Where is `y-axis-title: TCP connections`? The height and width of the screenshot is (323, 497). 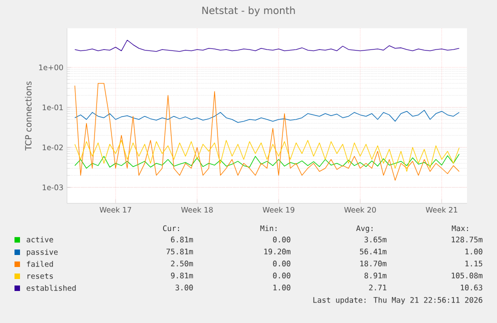 y-axis-title: TCP connections is located at coordinates (28, 116).